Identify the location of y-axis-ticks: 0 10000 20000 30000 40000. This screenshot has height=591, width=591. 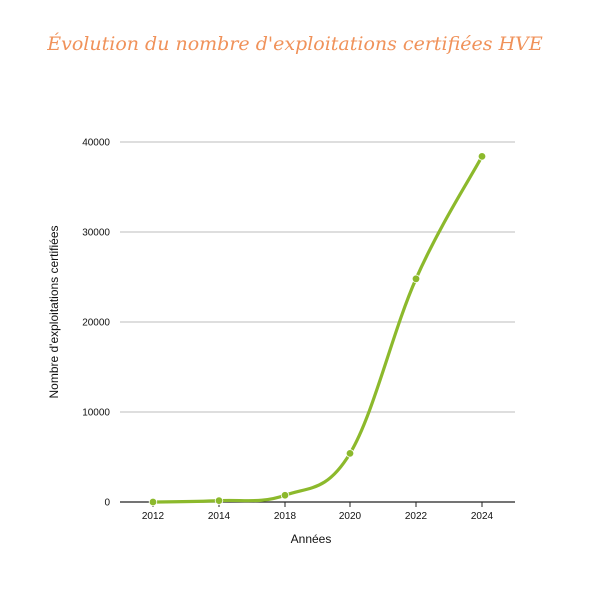
(96, 323).